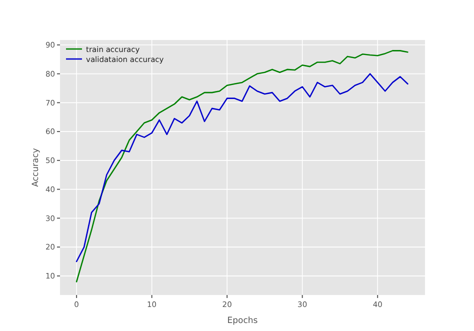 This screenshot has height=331, width=474. Describe the element at coordinates (36, 167) in the screenshot. I see `y-axis-title: Accuracy` at that location.